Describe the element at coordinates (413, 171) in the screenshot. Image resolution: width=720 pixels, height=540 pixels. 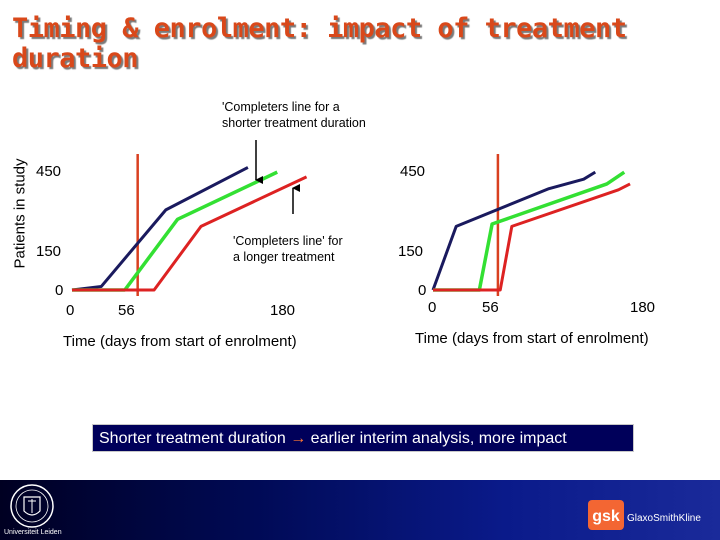
I see `chart2-y-tick-450: 450` at that location.